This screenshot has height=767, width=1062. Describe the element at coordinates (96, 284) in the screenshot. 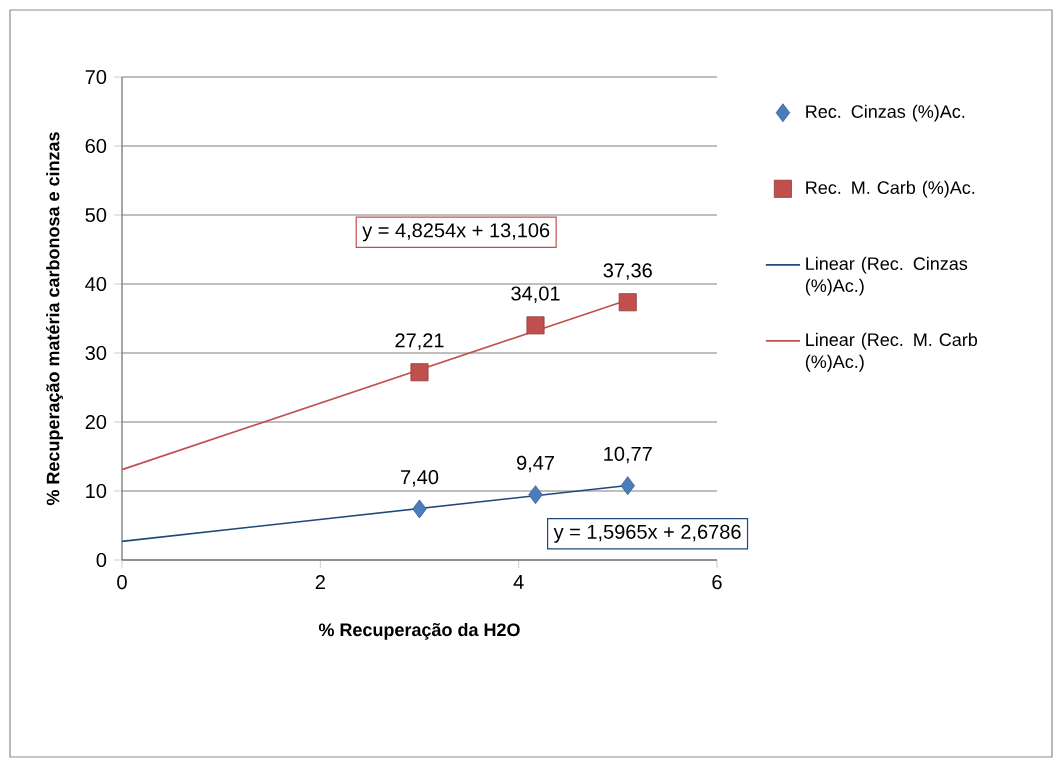

I see `y-tick-label: 40` at that location.